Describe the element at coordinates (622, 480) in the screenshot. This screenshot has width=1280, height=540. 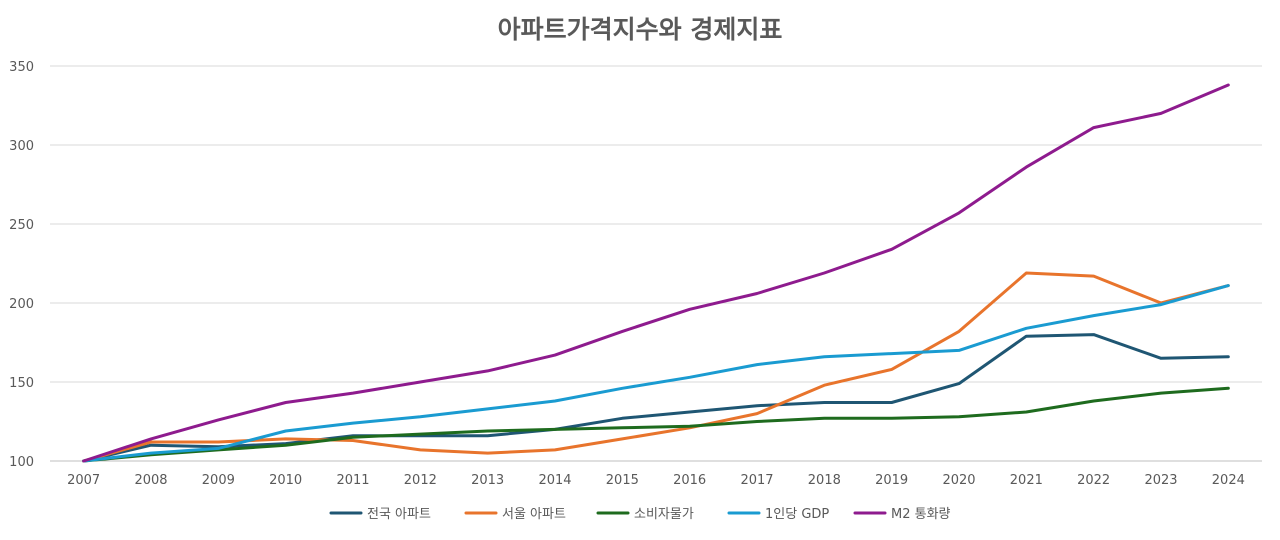
I see `x-tick-label: 2015` at that location.